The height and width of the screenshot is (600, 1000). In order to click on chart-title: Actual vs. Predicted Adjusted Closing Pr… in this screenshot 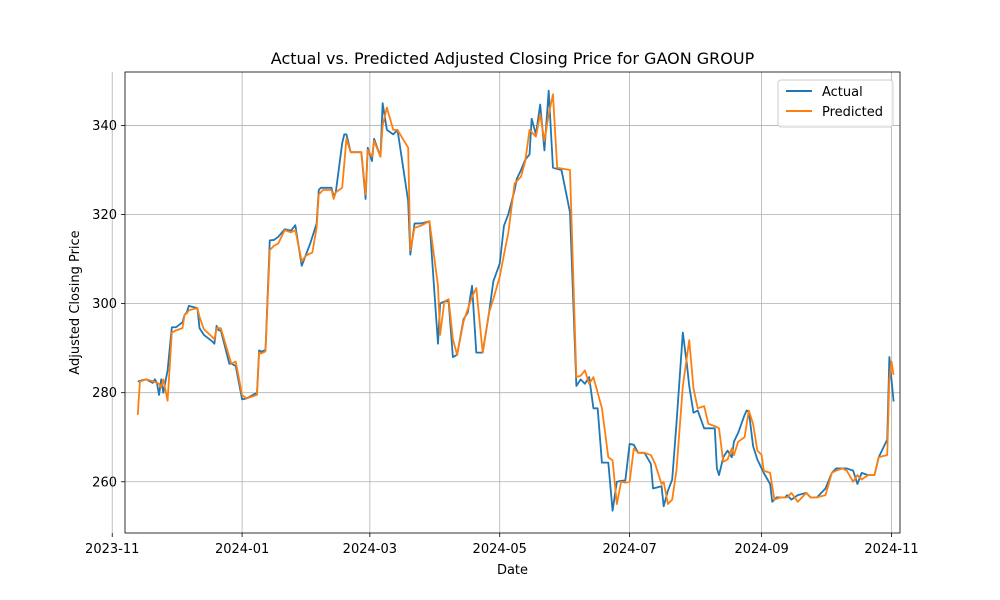, I will do `click(513, 58)`.